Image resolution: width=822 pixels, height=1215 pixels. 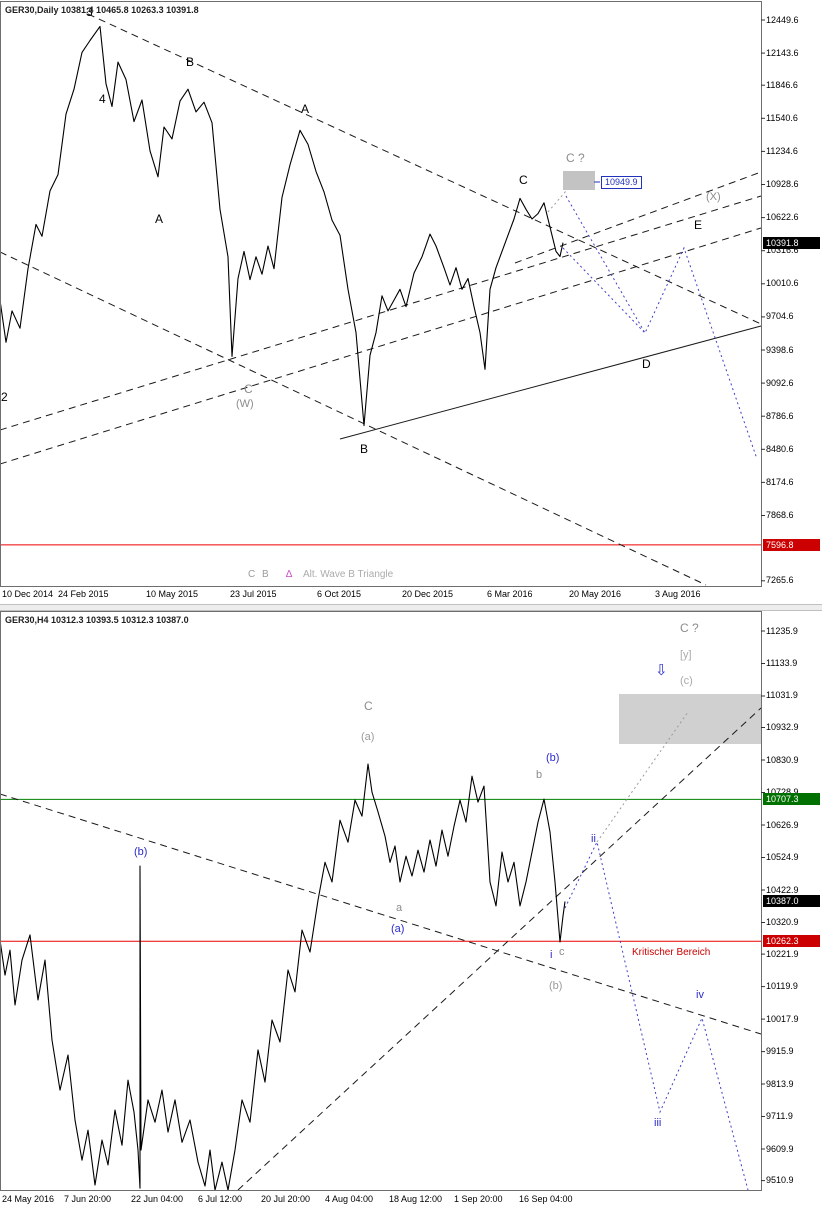 I want to click on window-divider, so click(x=411, y=607).